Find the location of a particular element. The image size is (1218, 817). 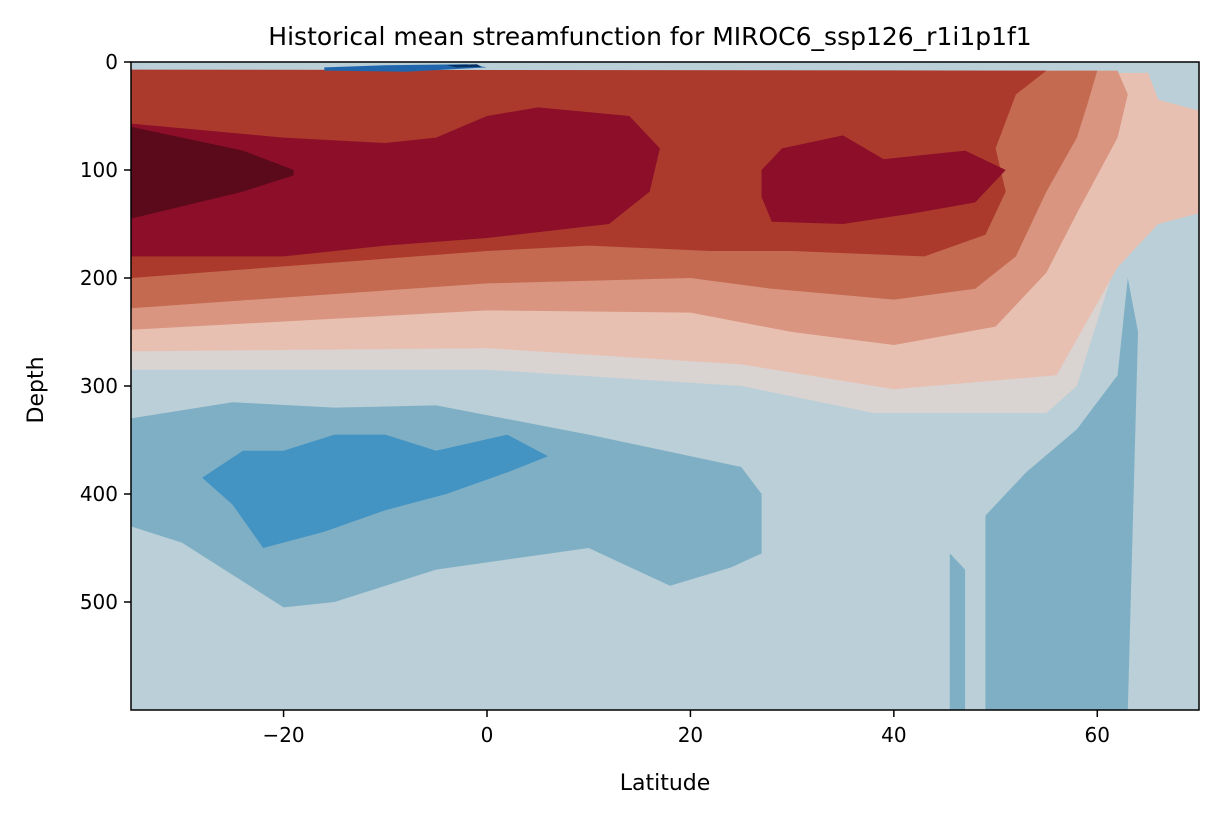

y-tick-label: 300 is located at coordinates (99, 386).